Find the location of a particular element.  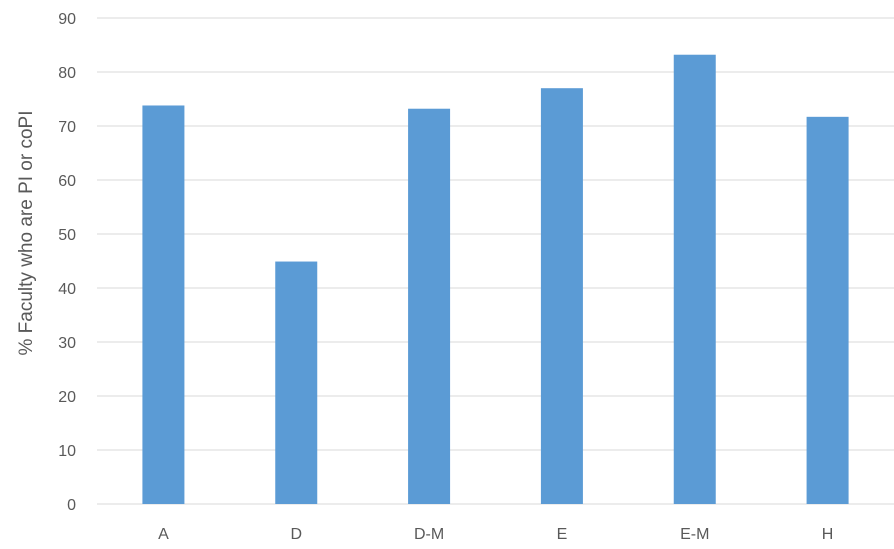

y-axis-tick-labels: 0 10 20 30 40 50 60 70 80 90 is located at coordinates (67, 262).